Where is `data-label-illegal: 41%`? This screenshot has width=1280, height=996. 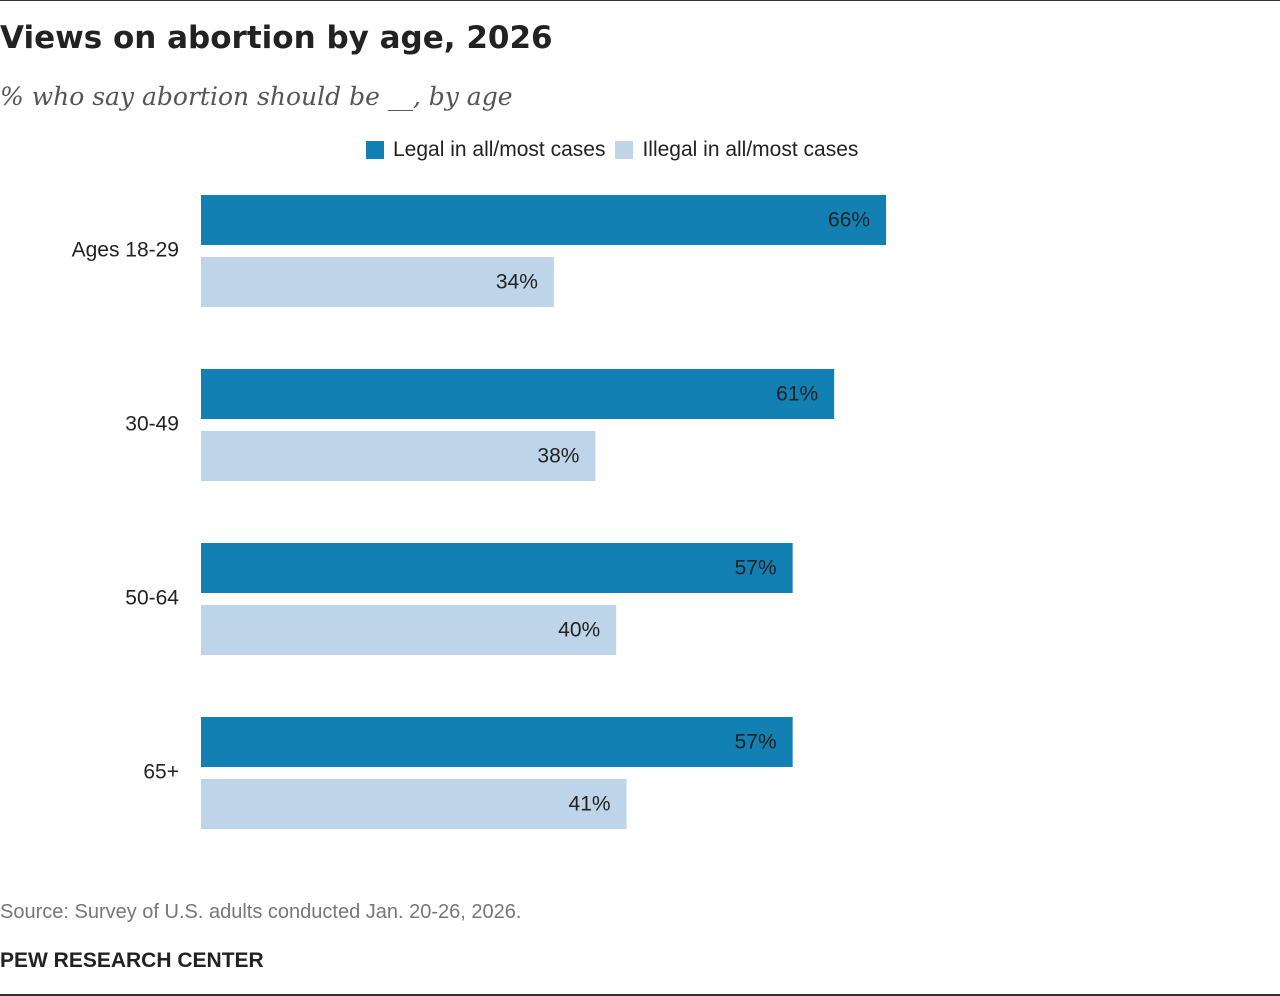
data-label-illegal: 41% is located at coordinates (590, 804).